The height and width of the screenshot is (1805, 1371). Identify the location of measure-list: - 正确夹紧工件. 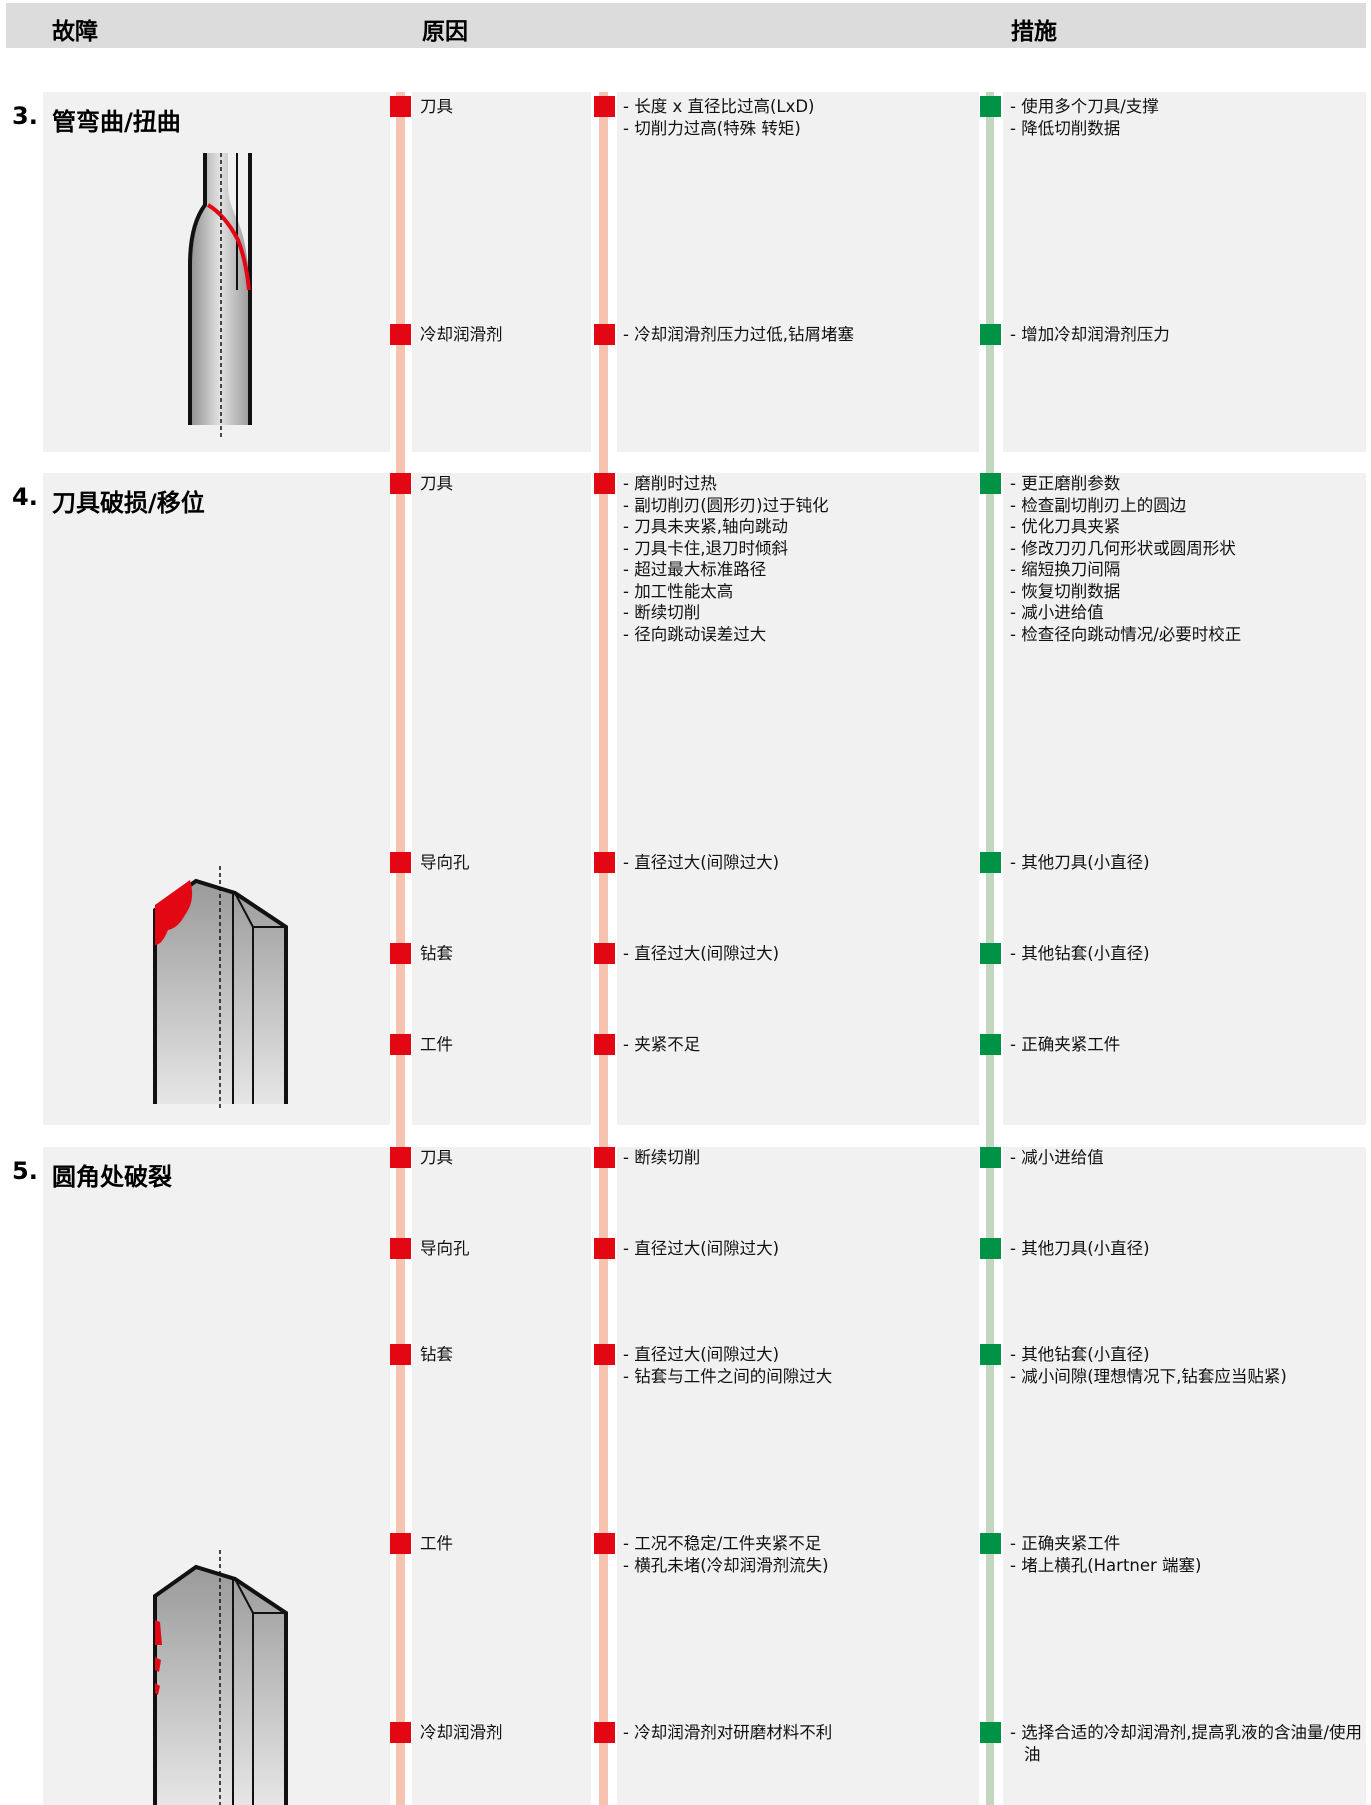
(1186, 1045).